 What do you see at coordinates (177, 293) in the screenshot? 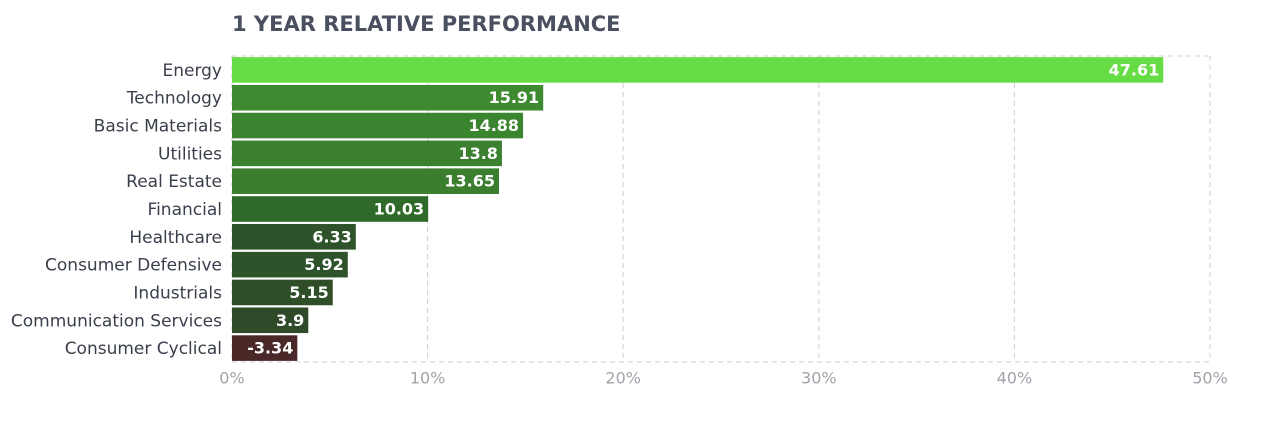
I see `y-tick-label: Industrials` at bounding box center [177, 293].